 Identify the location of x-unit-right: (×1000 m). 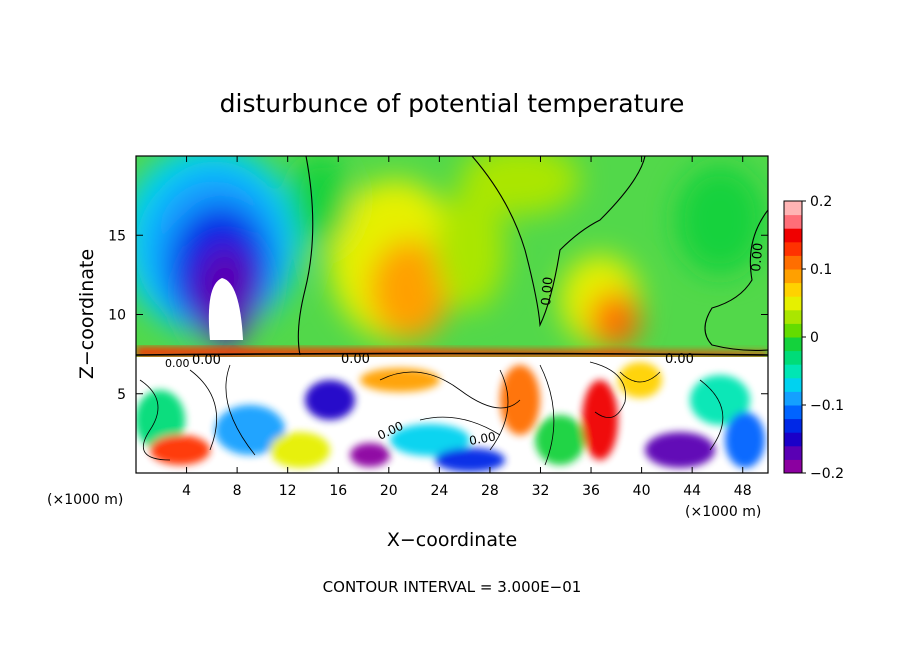
(723, 512).